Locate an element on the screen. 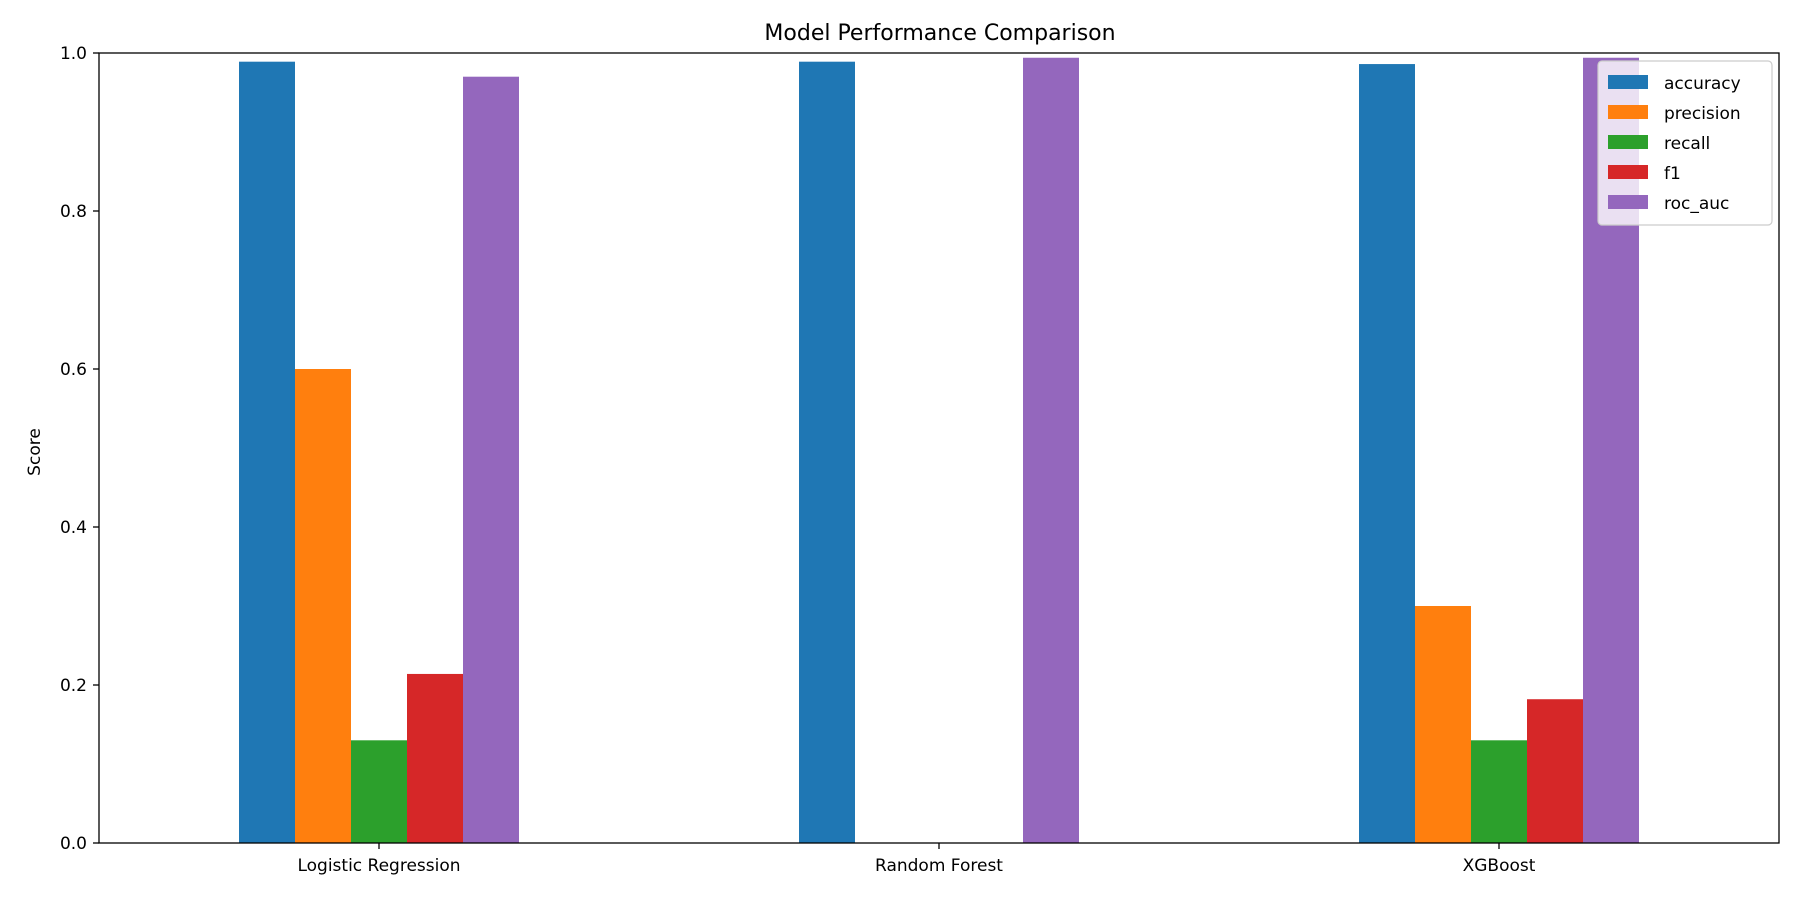 The height and width of the screenshot is (900, 1800). legend-label-recall: recall is located at coordinates (1687, 144).